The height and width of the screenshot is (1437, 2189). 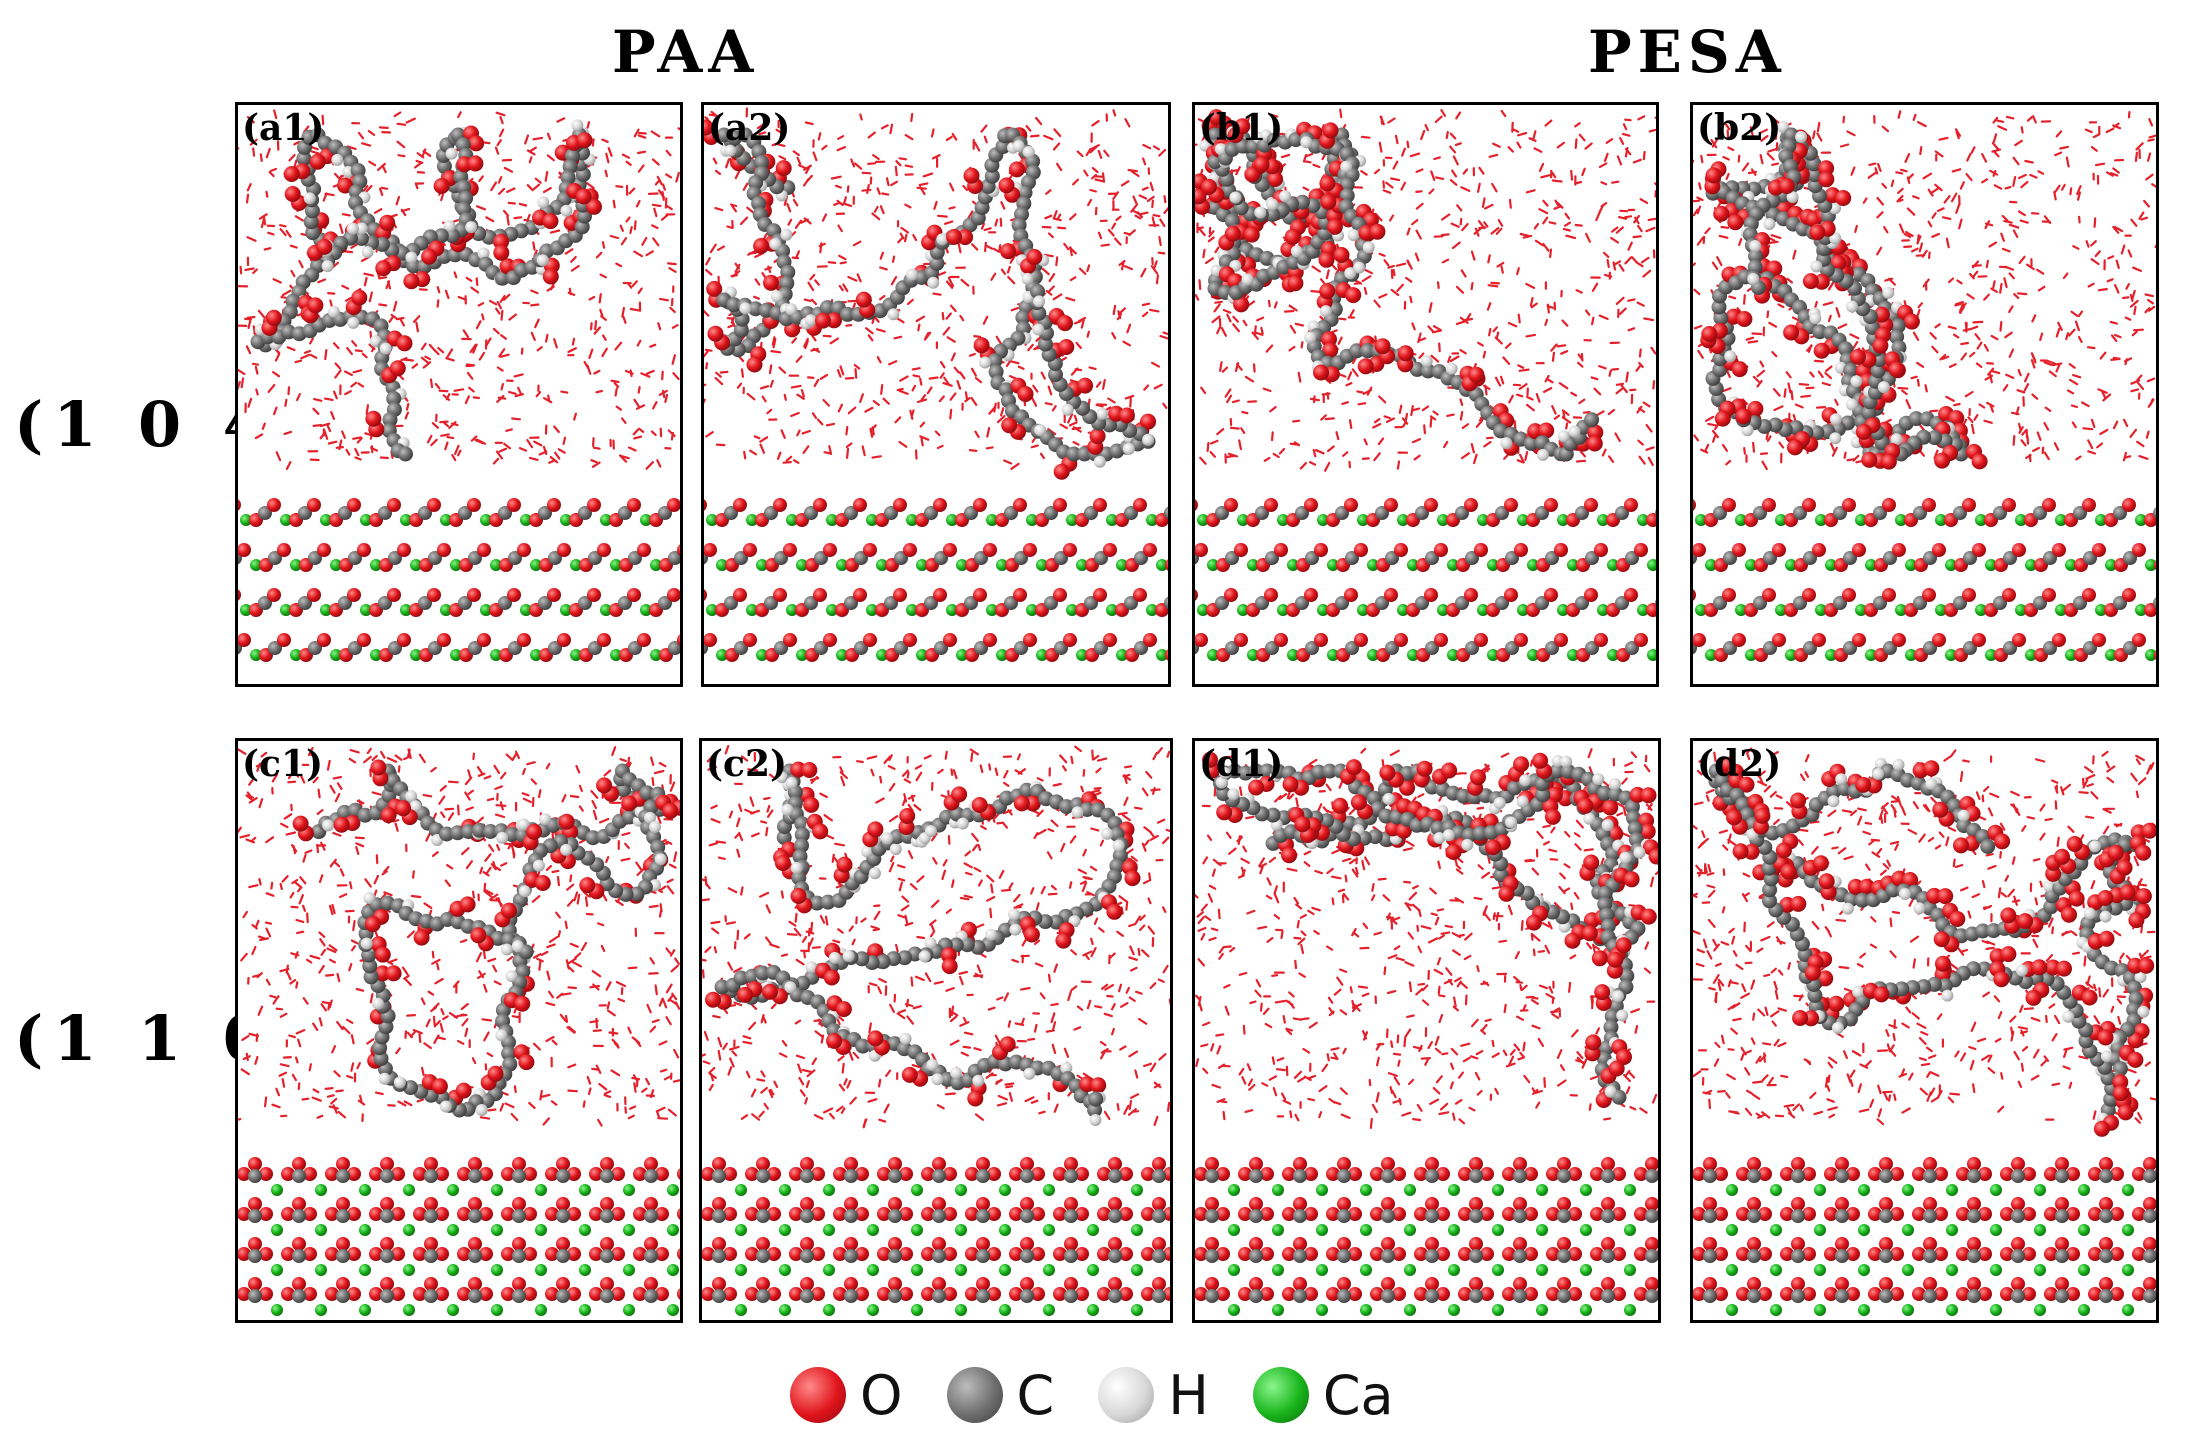 I want to click on calcium-atom-icon, so click(x=1280, y=1395).